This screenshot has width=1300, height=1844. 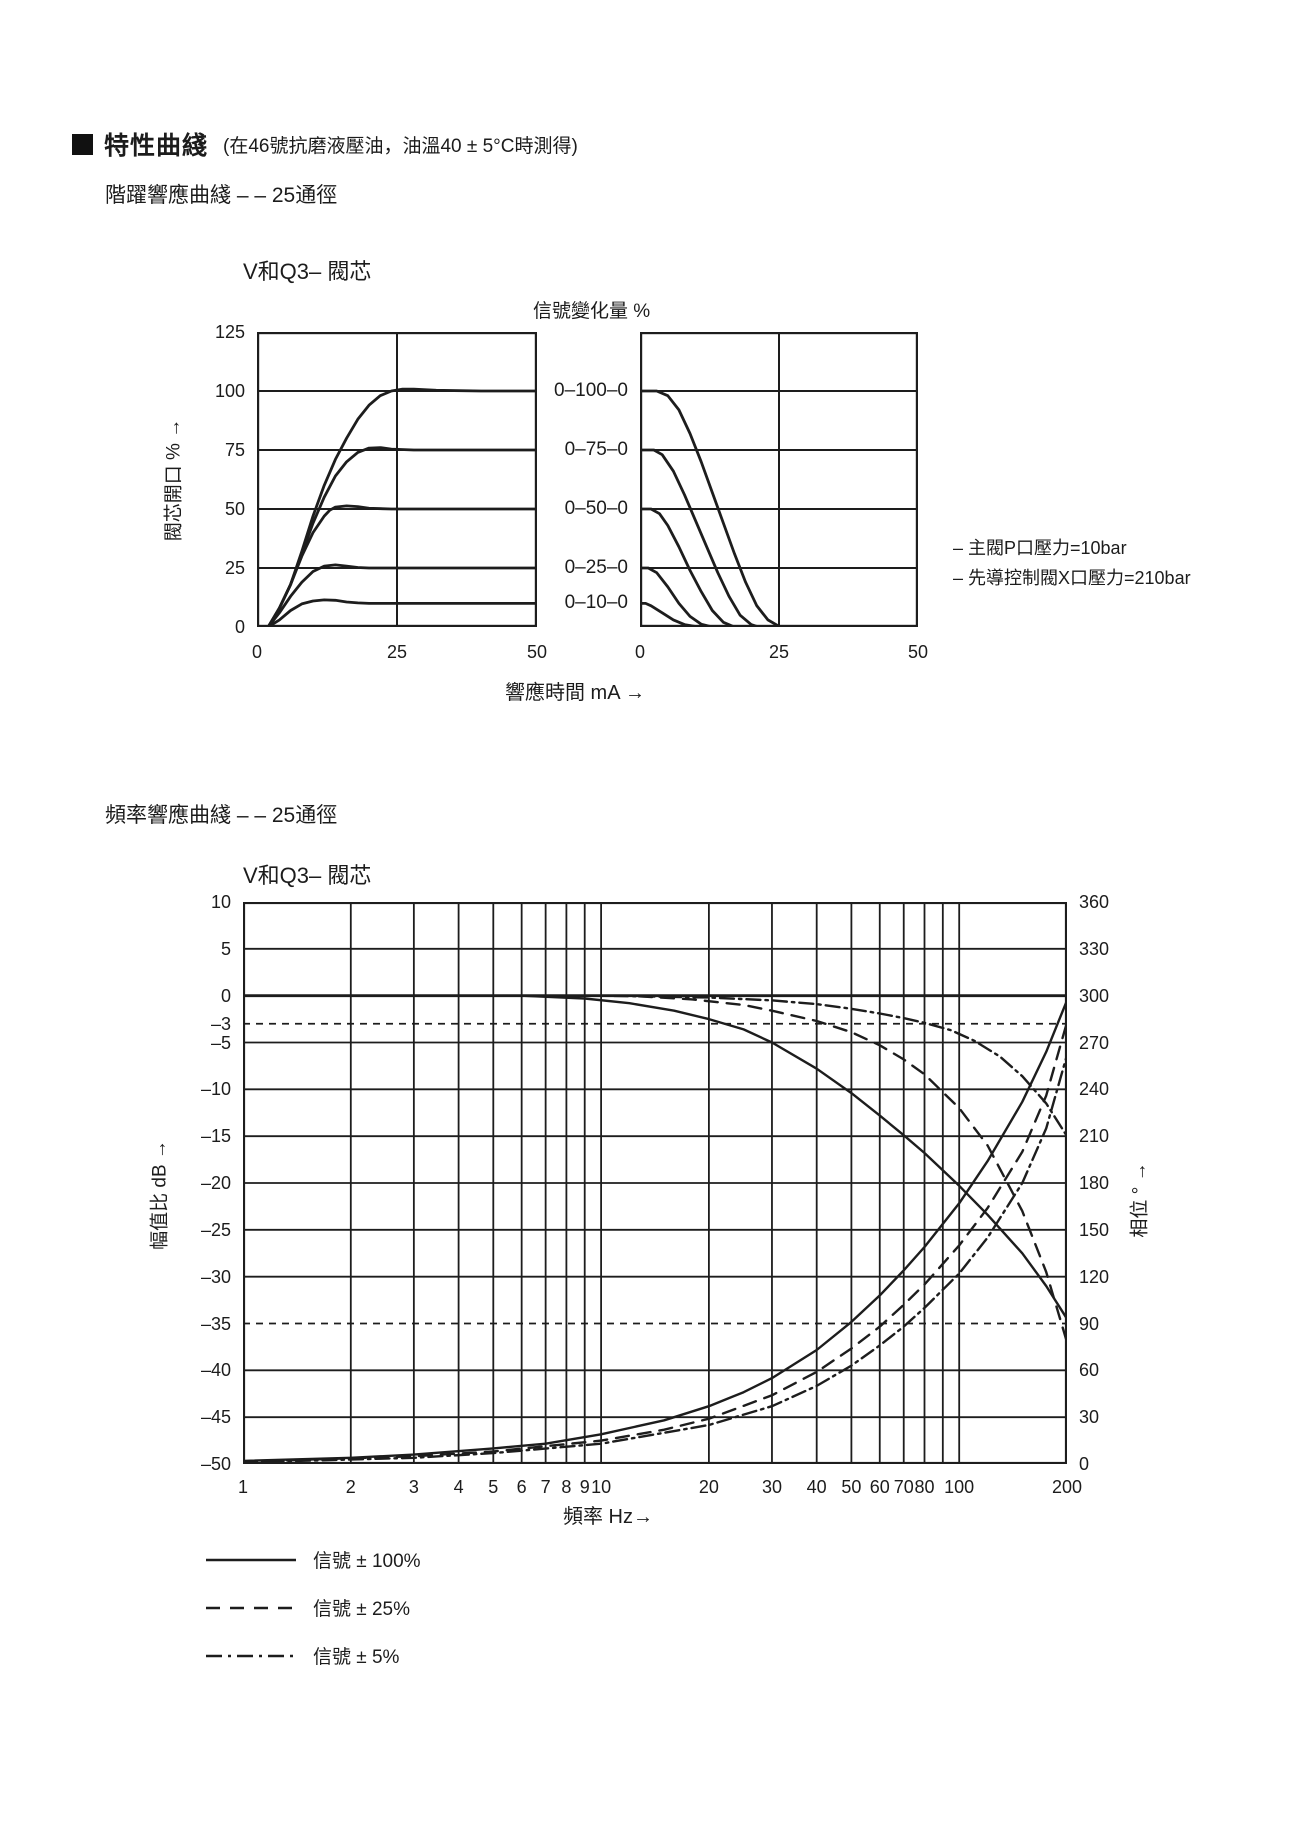 What do you see at coordinates (1094, 995) in the screenshot?
I see `bode-y2-tick-300: 300` at bounding box center [1094, 995].